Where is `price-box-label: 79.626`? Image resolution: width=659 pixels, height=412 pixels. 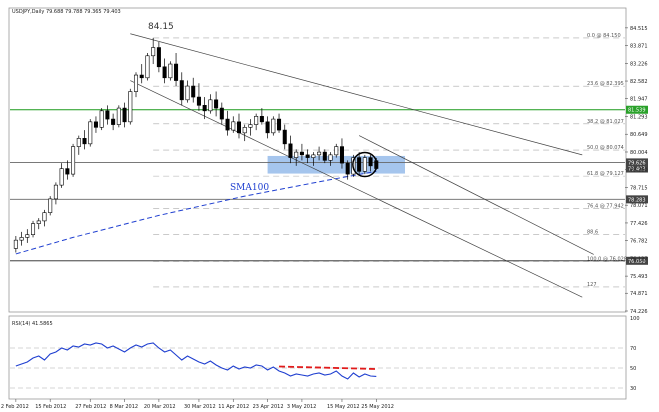 price-box-label: 79.626 is located at coordinates (637, 163).